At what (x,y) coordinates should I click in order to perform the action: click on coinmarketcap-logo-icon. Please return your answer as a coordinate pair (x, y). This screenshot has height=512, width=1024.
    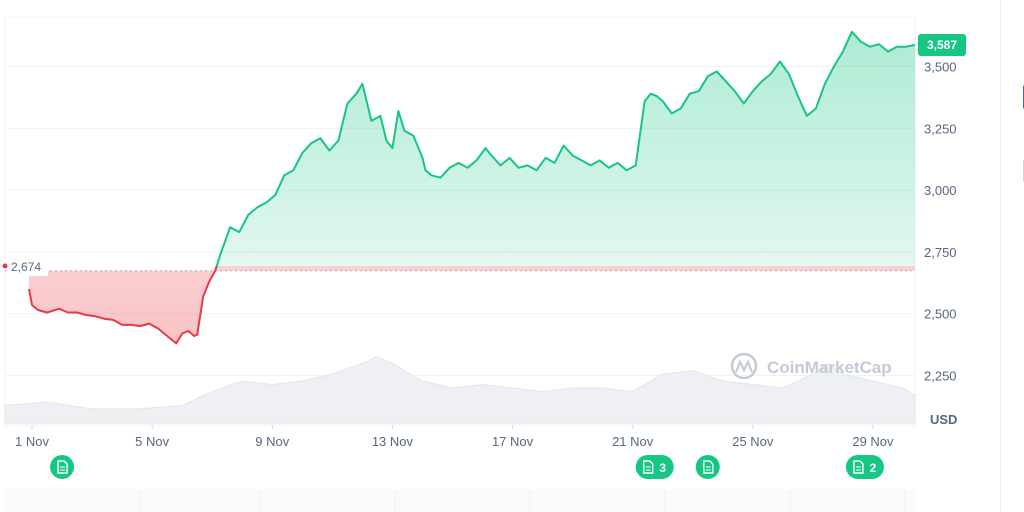
    Looking at the image, I should click on (744, 366).